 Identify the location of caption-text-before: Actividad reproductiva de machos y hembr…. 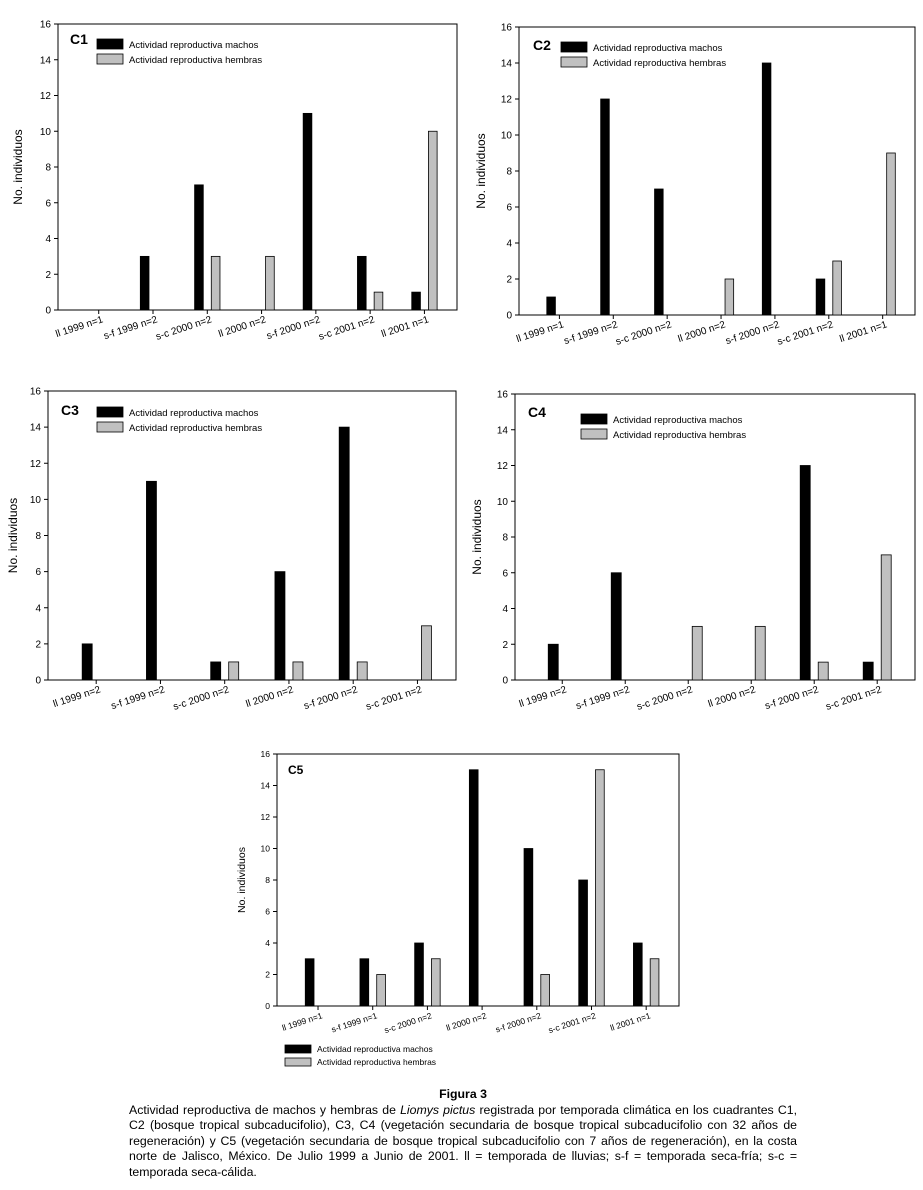
(265, 1109).